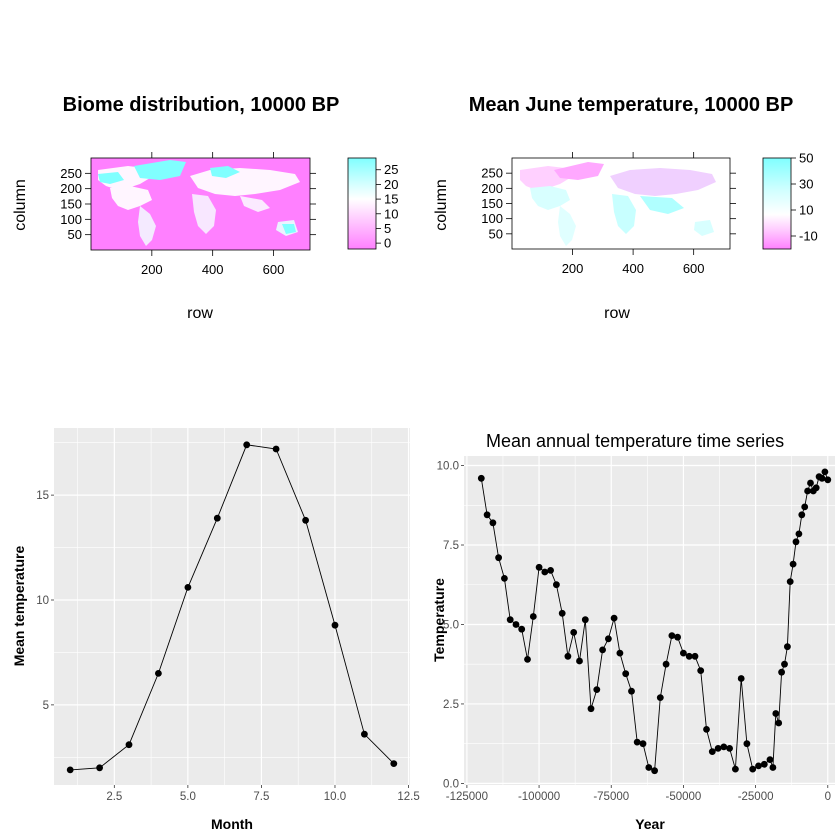 This screenshot has width=840, height=840. What do you see at coordinates (451, 784) in the screenshot?
I see `y-tick-label: 0.0` at bounding box center [451, 784].